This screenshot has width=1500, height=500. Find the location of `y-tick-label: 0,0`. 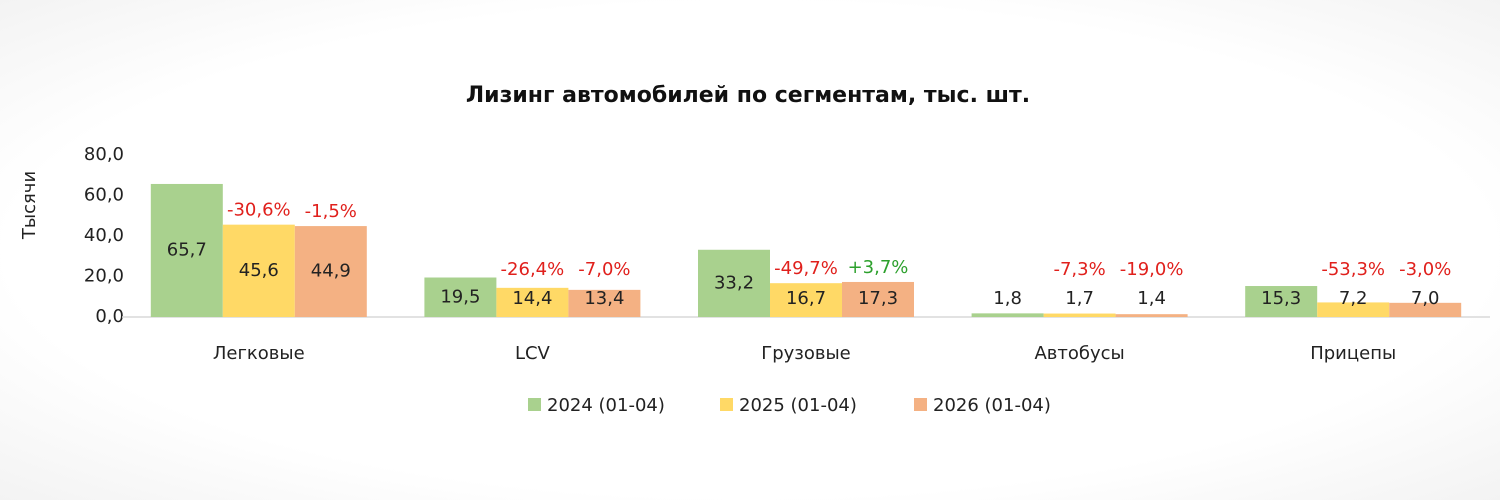

y-tick-label: 0,0 is located at coordinates (109, 316).